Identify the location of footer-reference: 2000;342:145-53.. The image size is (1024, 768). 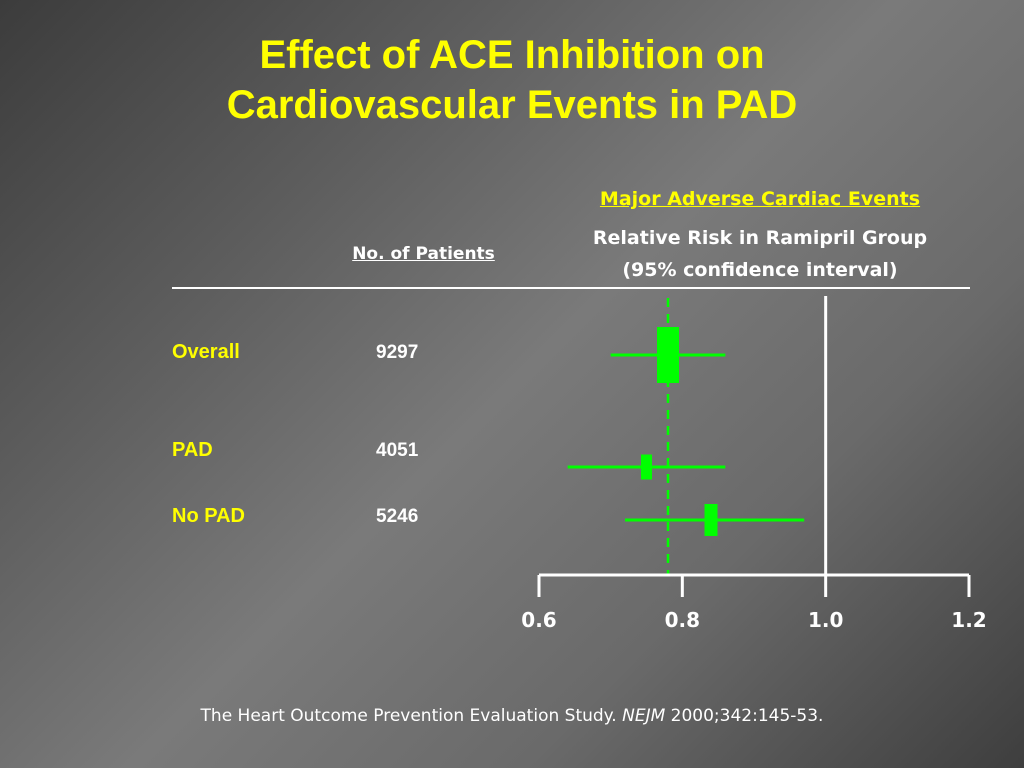
(747, 716).